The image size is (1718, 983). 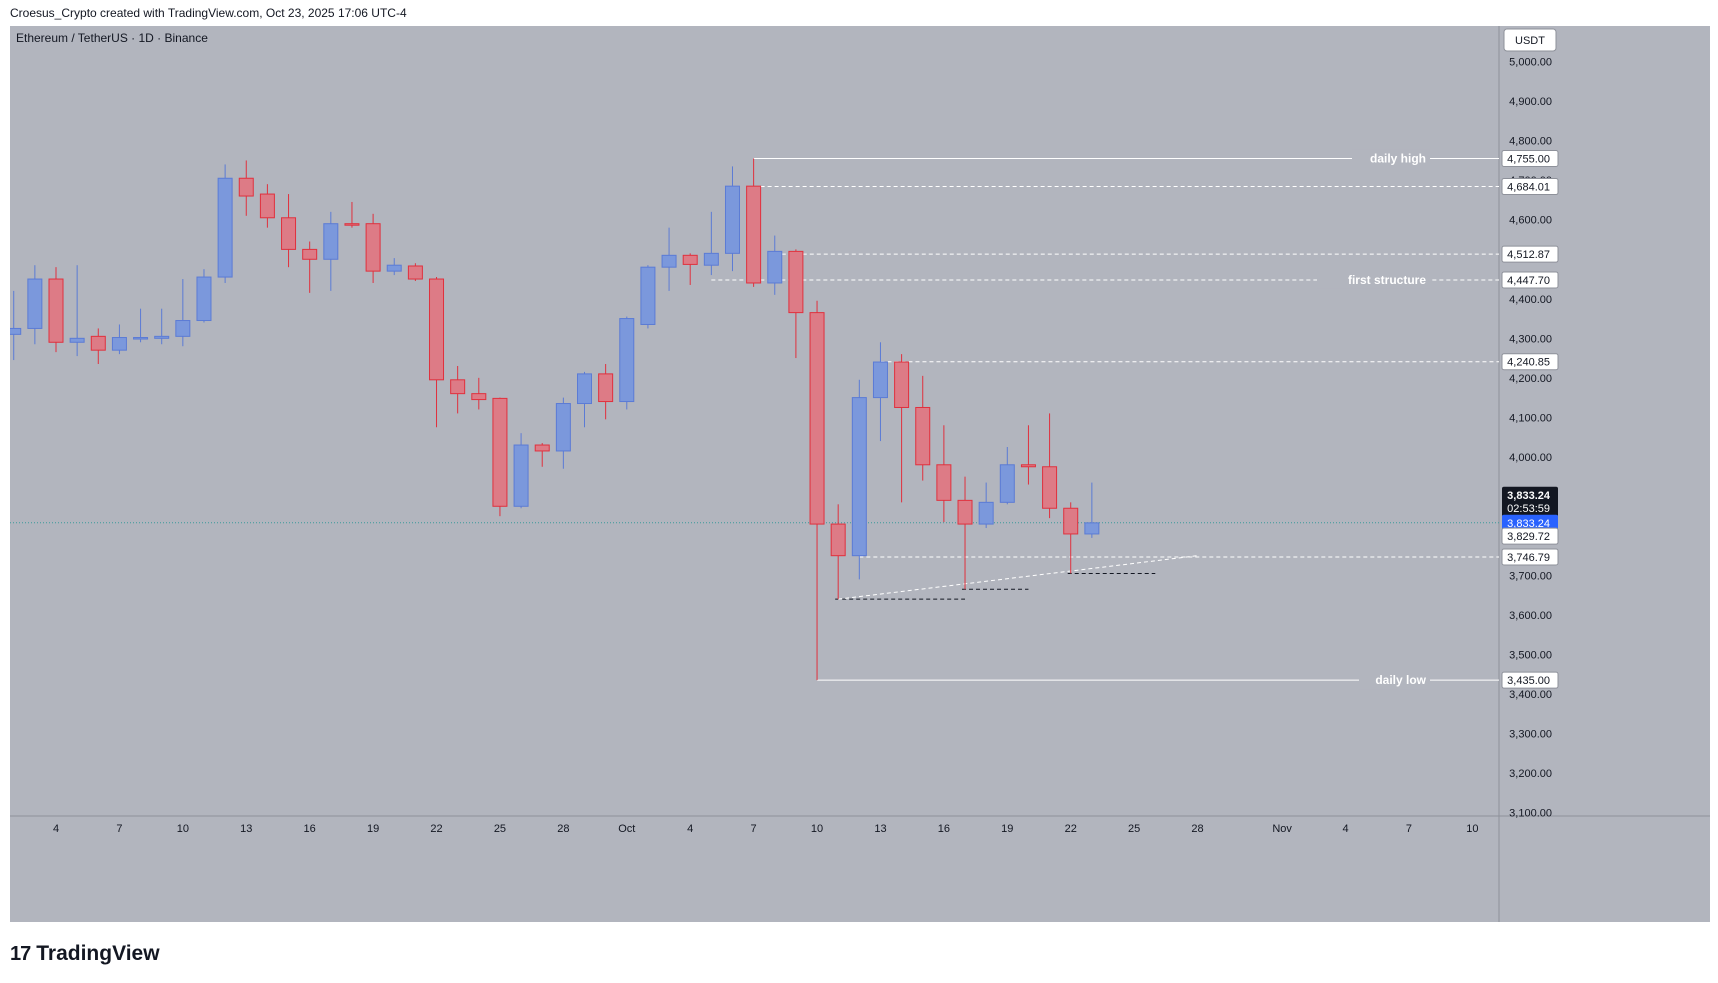 I want to click on y-tick-label: 5,000.00, so click(x=1530, y=63).